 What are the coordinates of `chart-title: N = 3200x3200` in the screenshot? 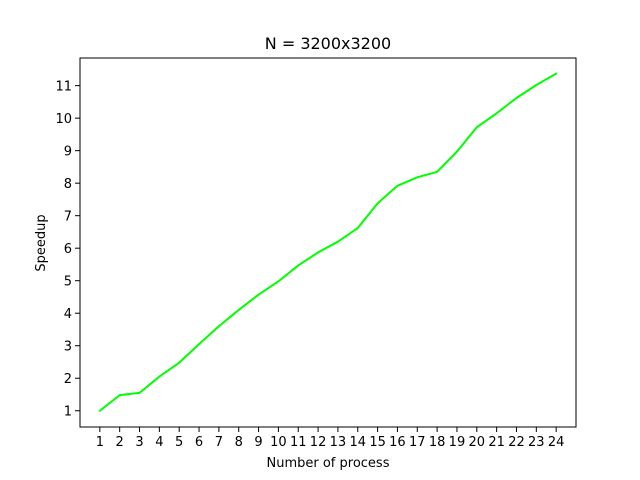 It's located at (328, 43).